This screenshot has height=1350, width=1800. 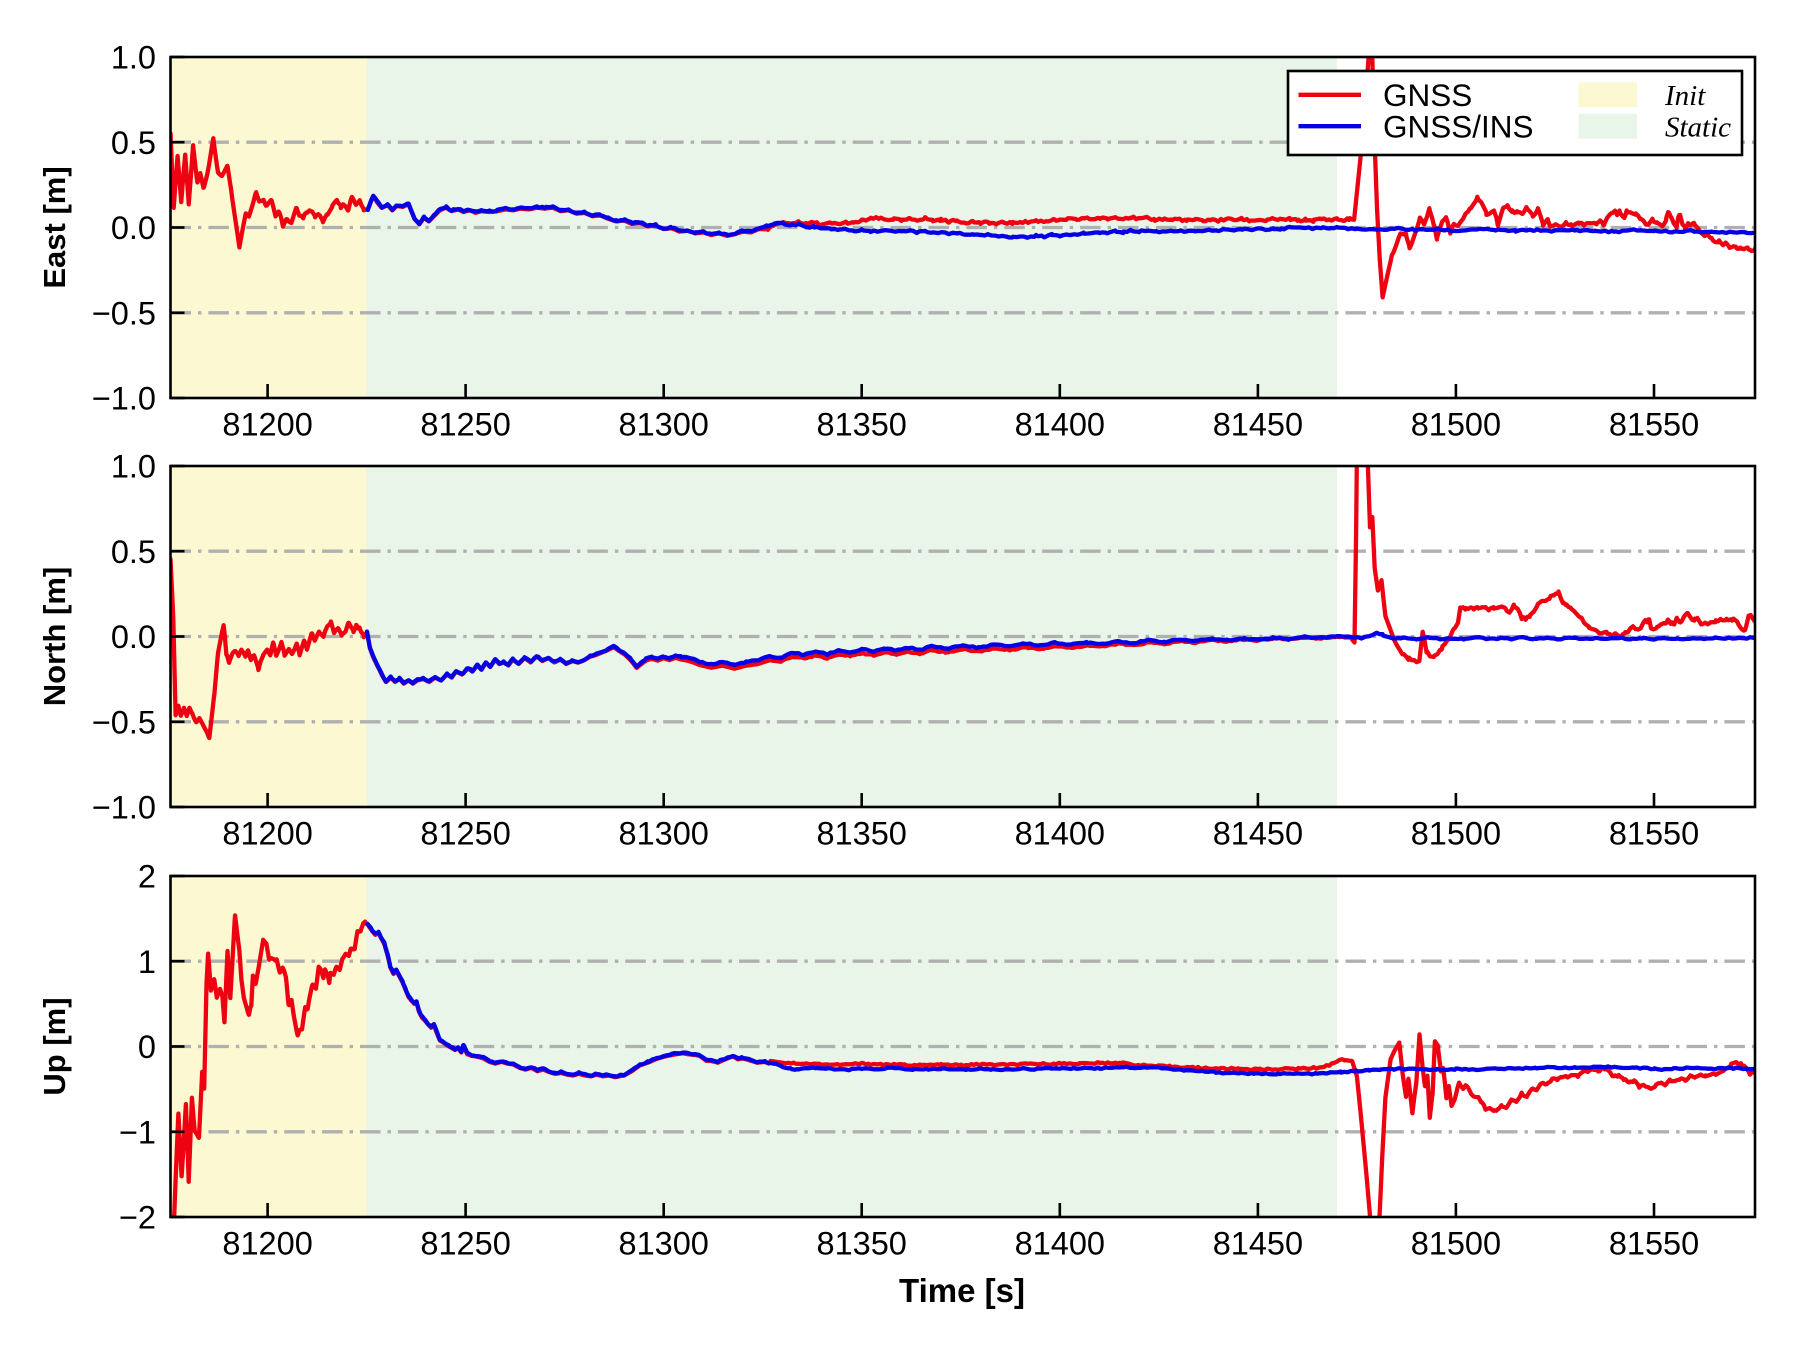 What do you see at coordinates (147, 877) in the screenshot?
I see `svg-text: 2` at bounding box center [147, 877].